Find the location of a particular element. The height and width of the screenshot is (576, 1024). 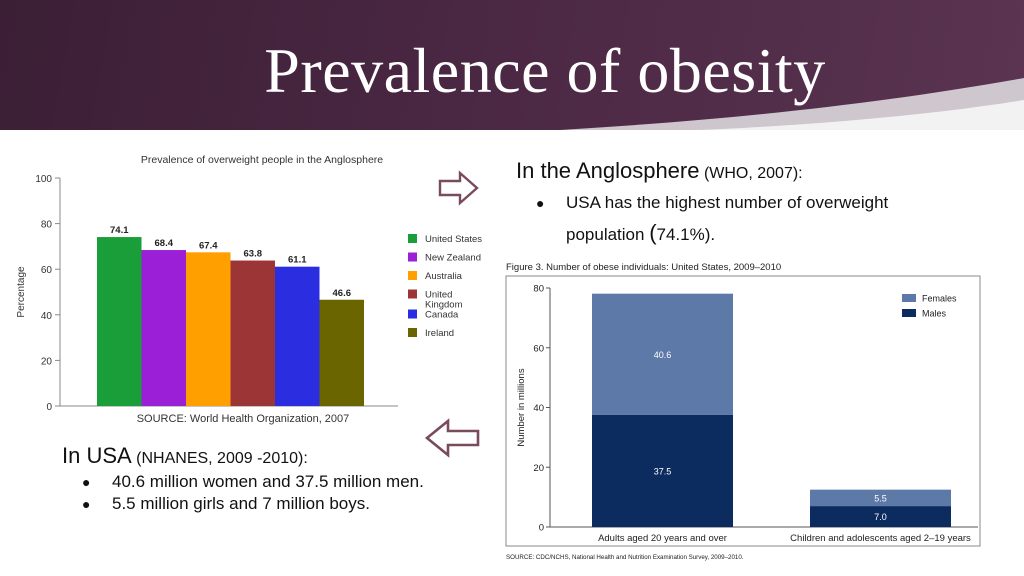

y-axis-label: Number in millions is located at coordinates (521, 407).